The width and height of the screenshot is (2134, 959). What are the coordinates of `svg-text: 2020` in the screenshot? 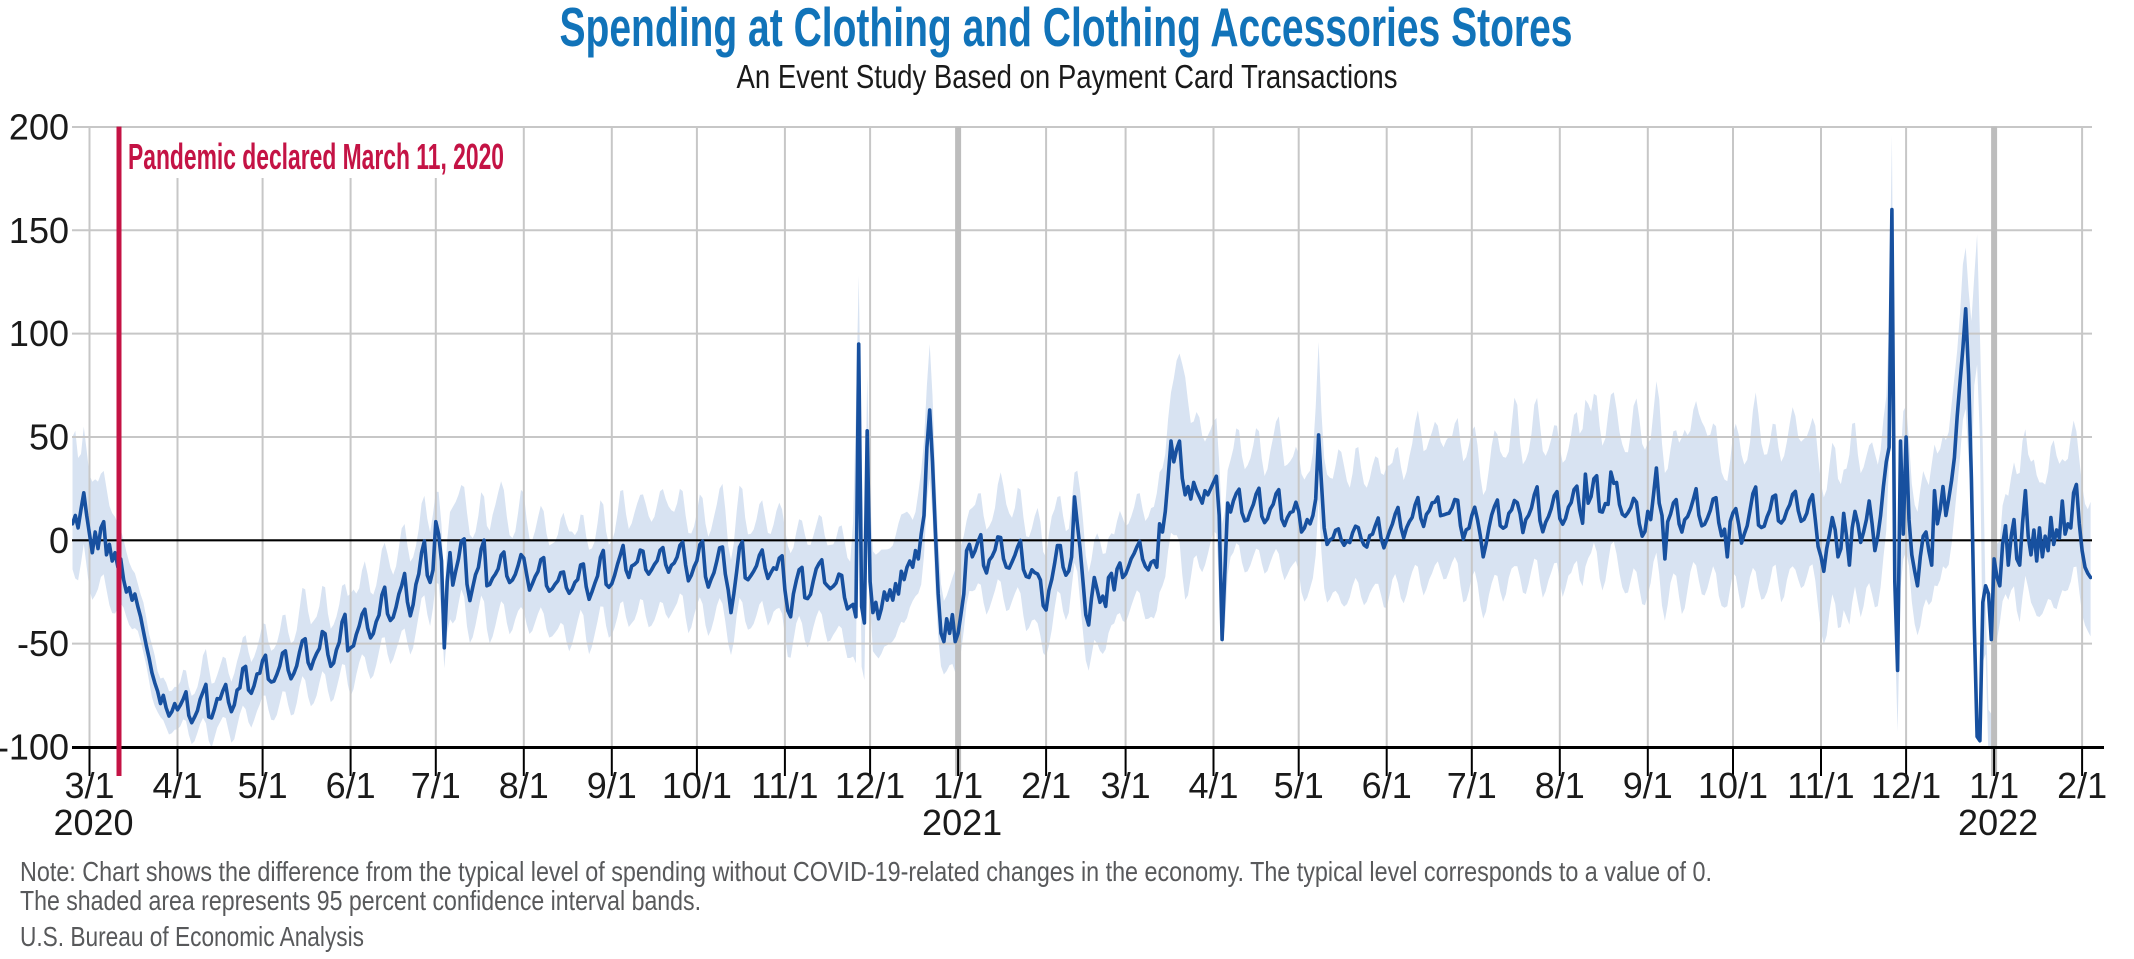 It's located at (93, 822).